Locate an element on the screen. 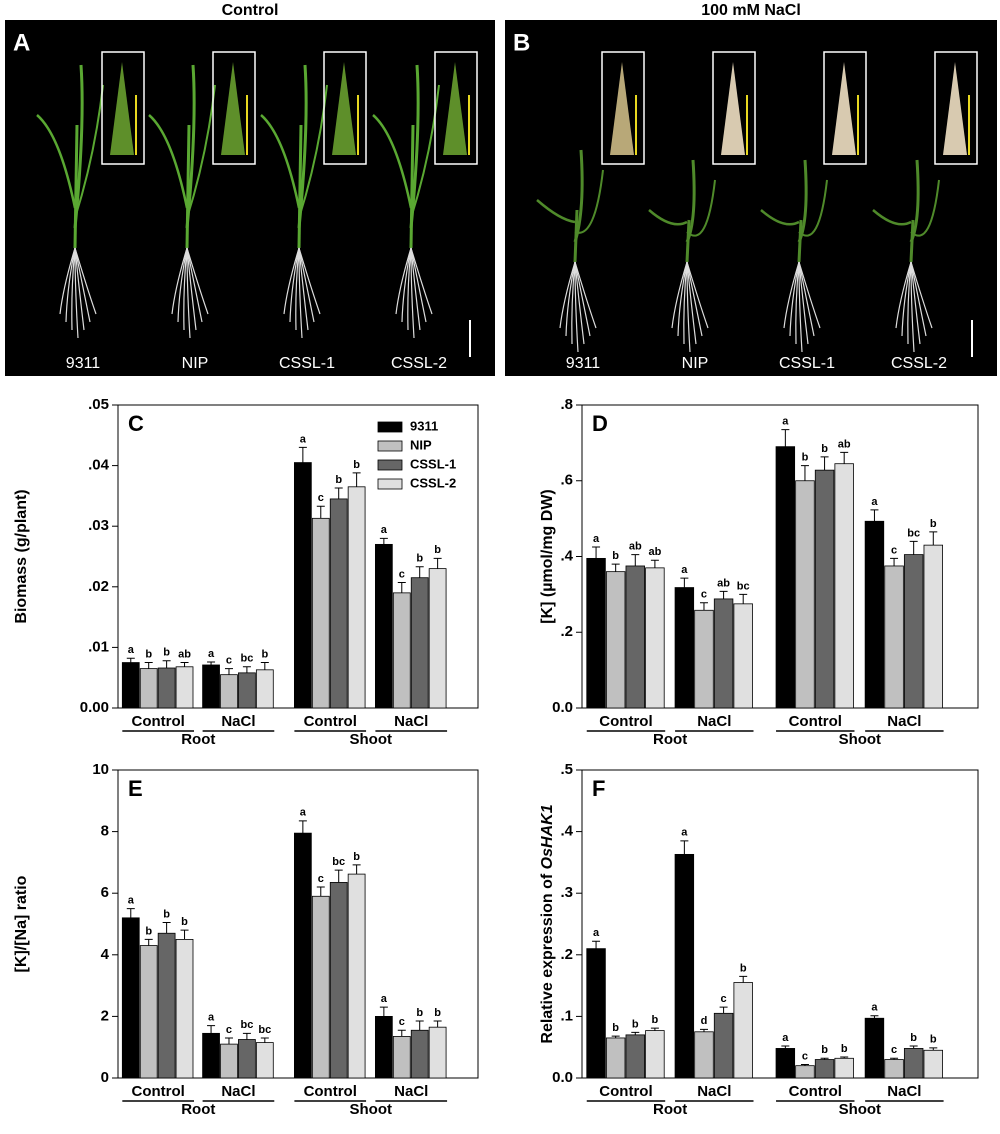  plant-label: NIP is located at coordinates (195, 363).